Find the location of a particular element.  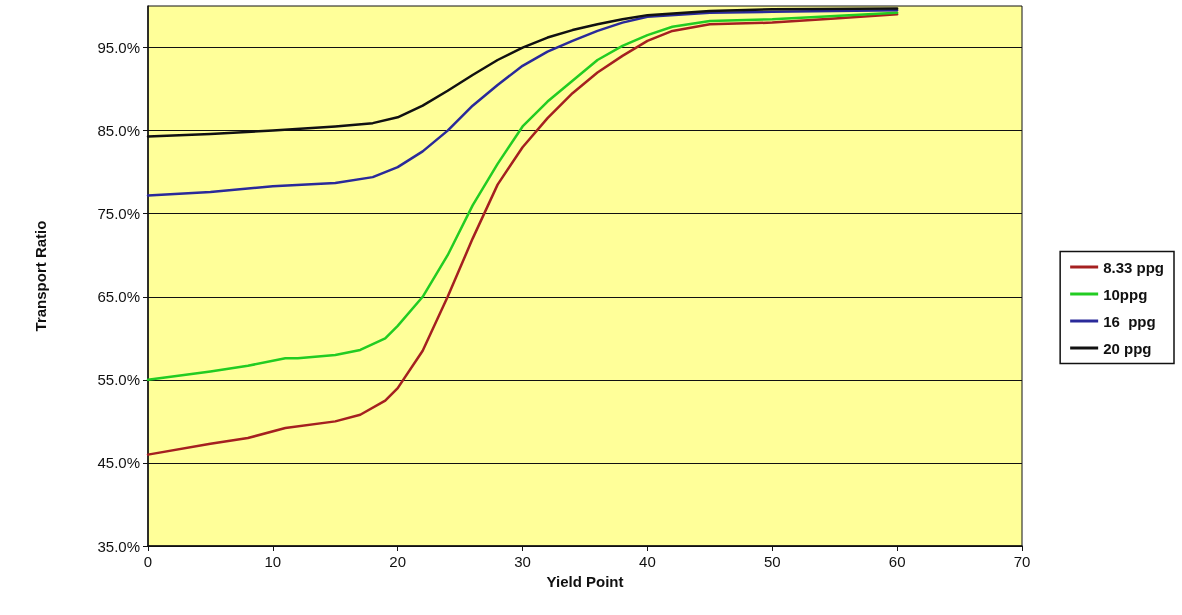

y-axis-title: Transport Ratio is located at coordinates (40, 276).